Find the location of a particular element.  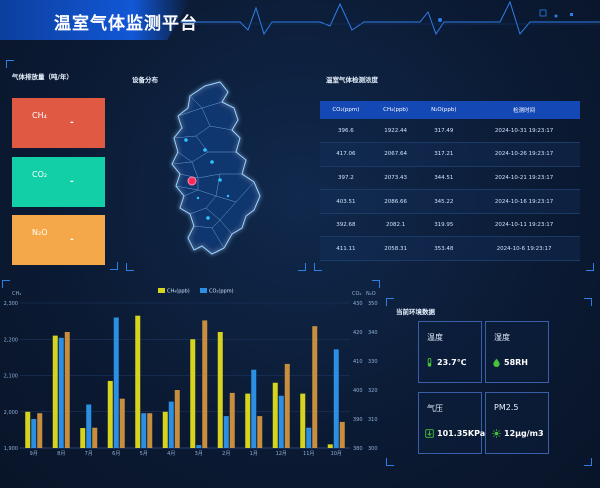

env-card-temperature: 温度 23.7℃ is located at coordinates (450, 352).